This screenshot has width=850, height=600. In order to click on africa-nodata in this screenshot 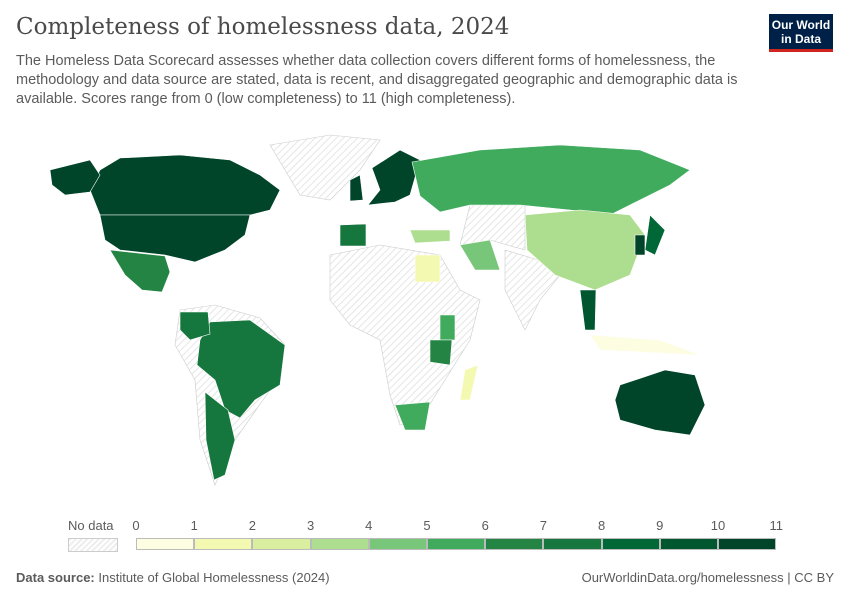, I will do `click(405, 335)`.